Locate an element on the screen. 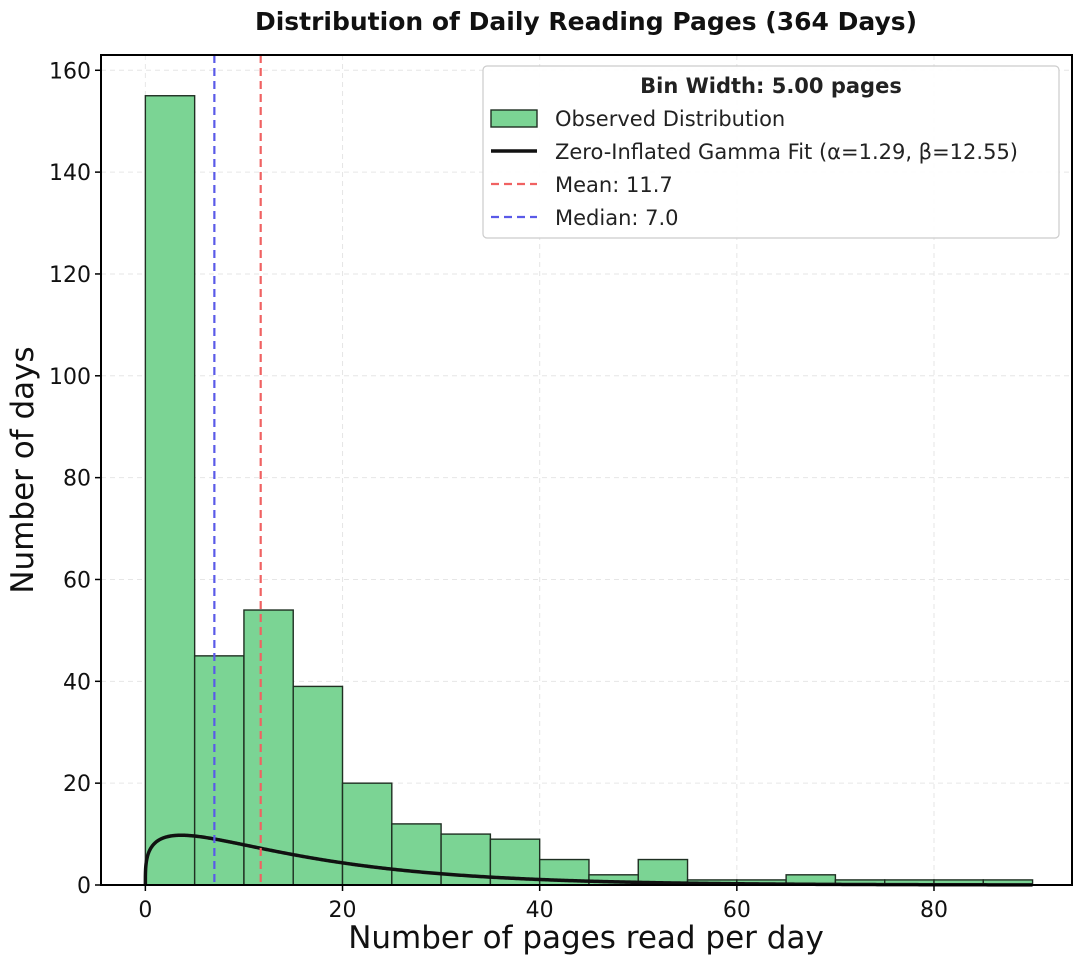 This screenshot has width=1080, height=963. legend-label: Mean: 11.7 is located at coordinates (614, 185).